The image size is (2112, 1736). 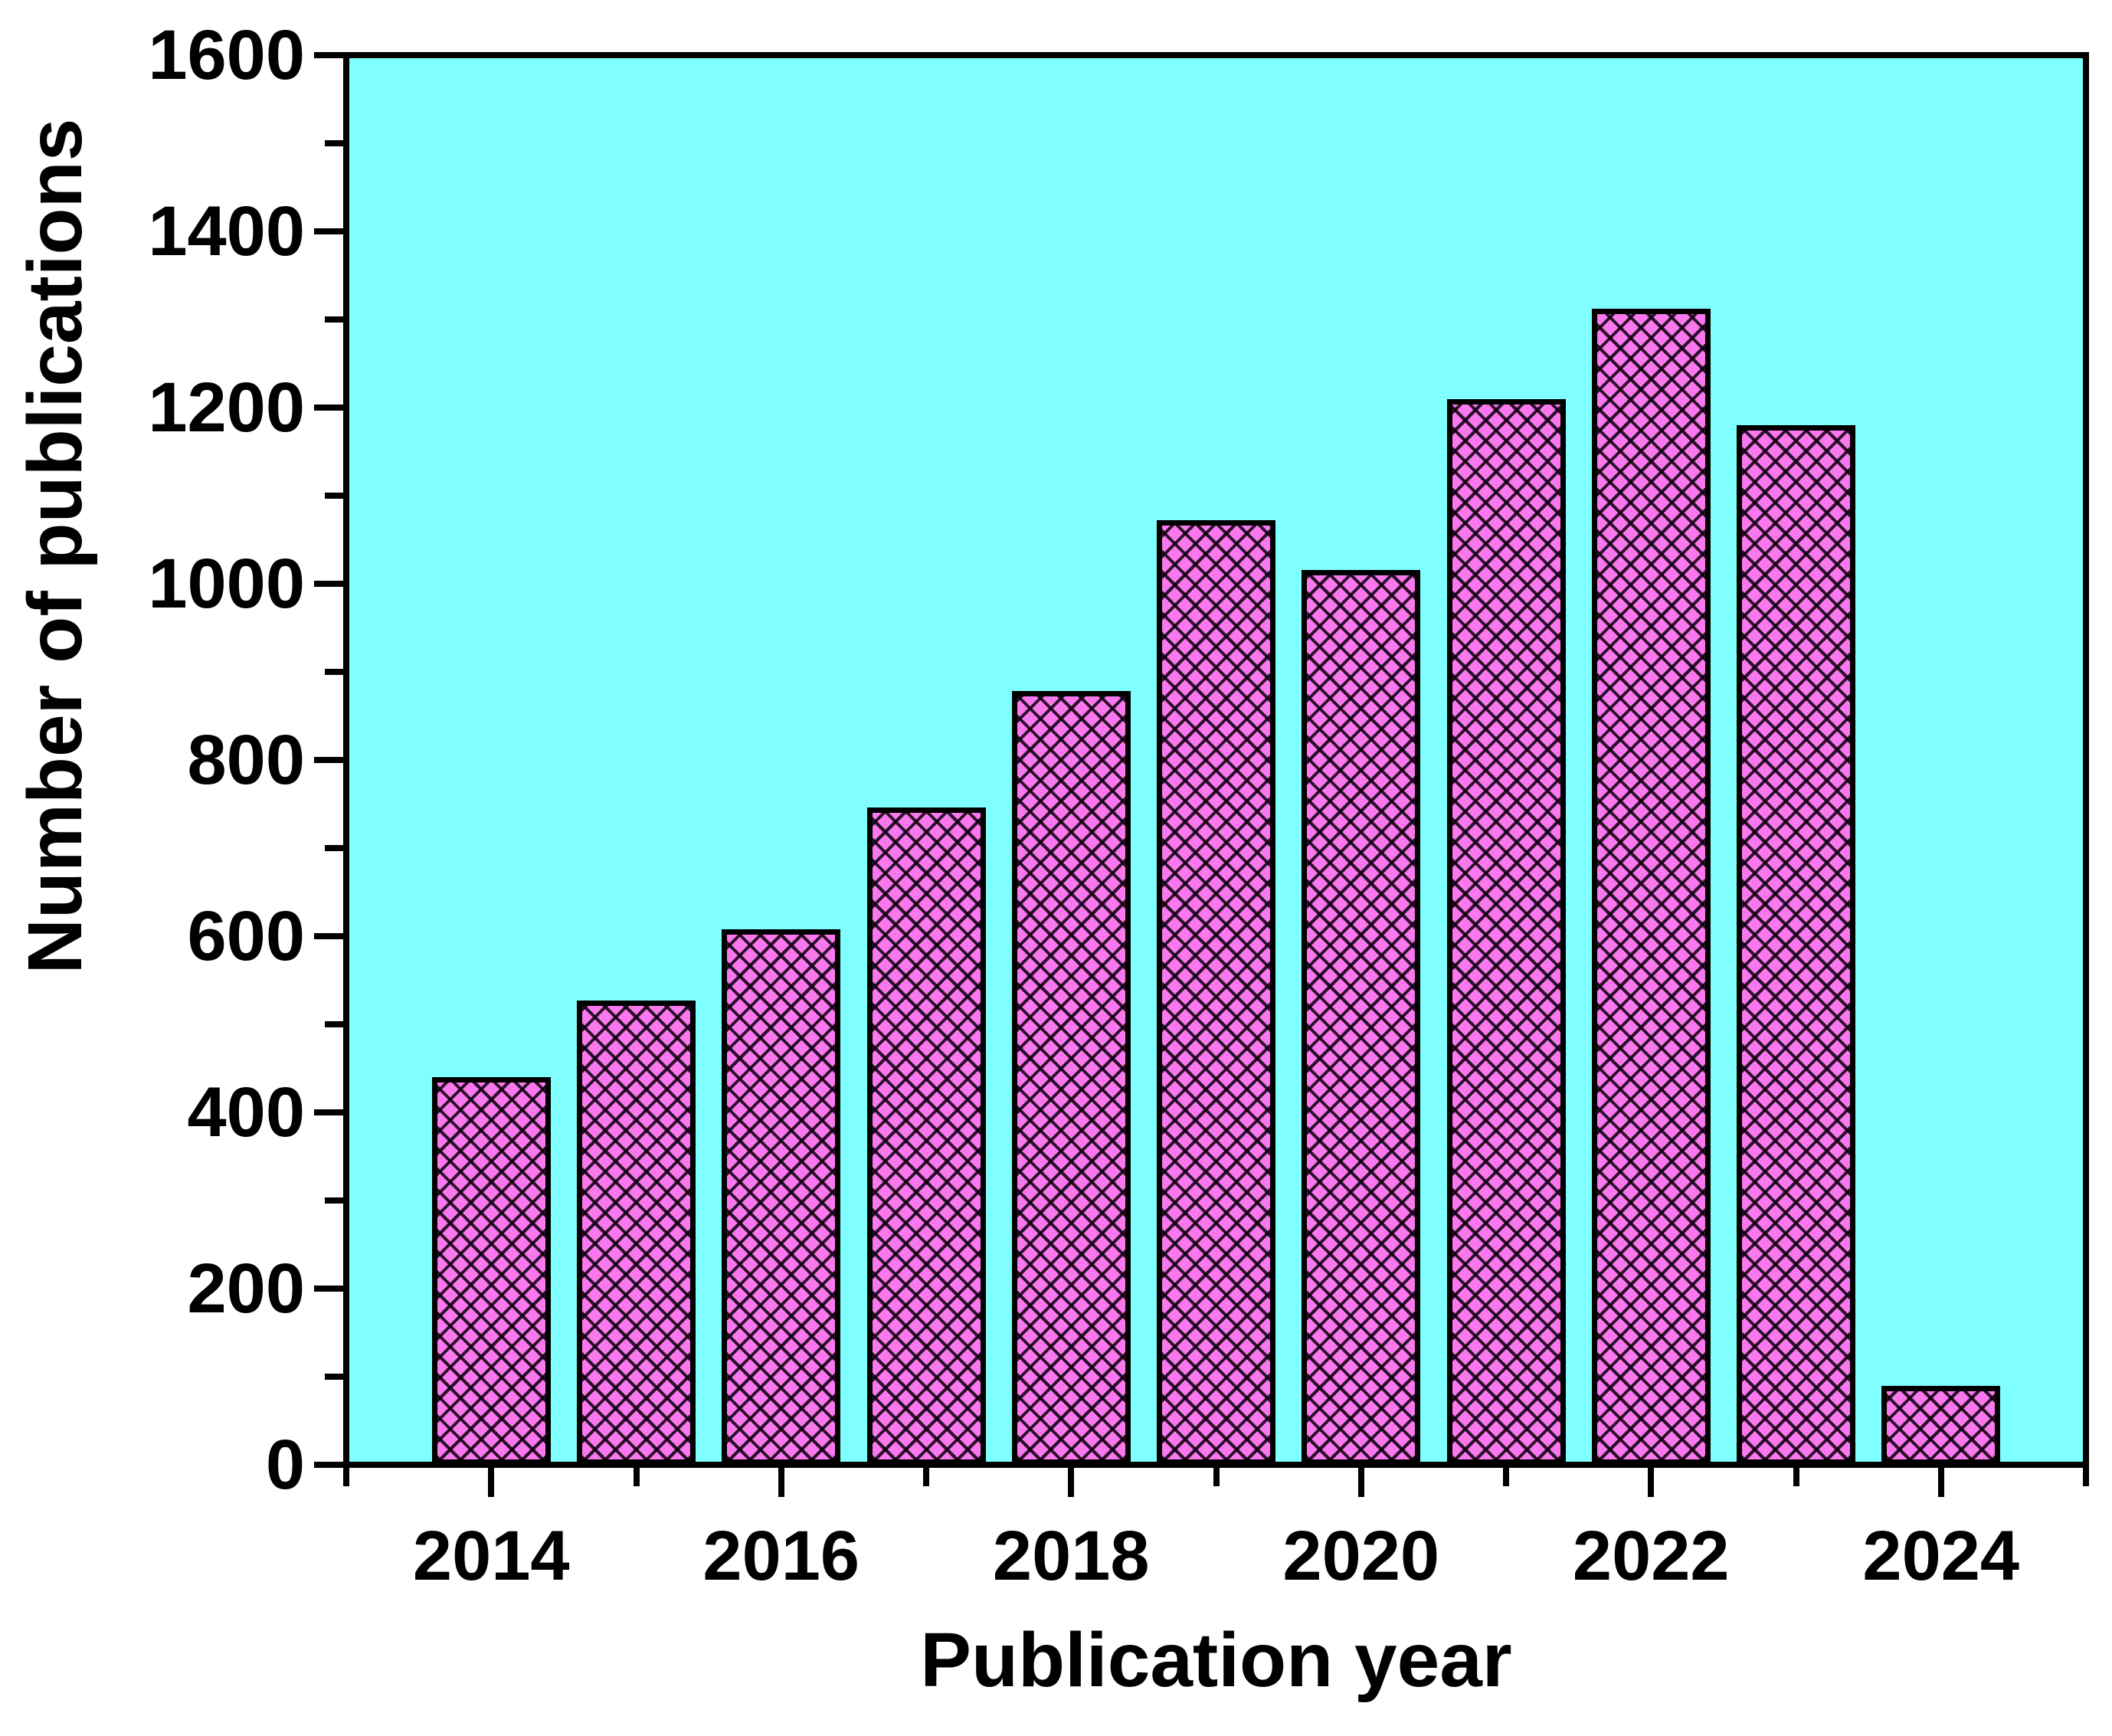 I want to click on x-axis-title: Publication year, so click(x=1216, y=1660).